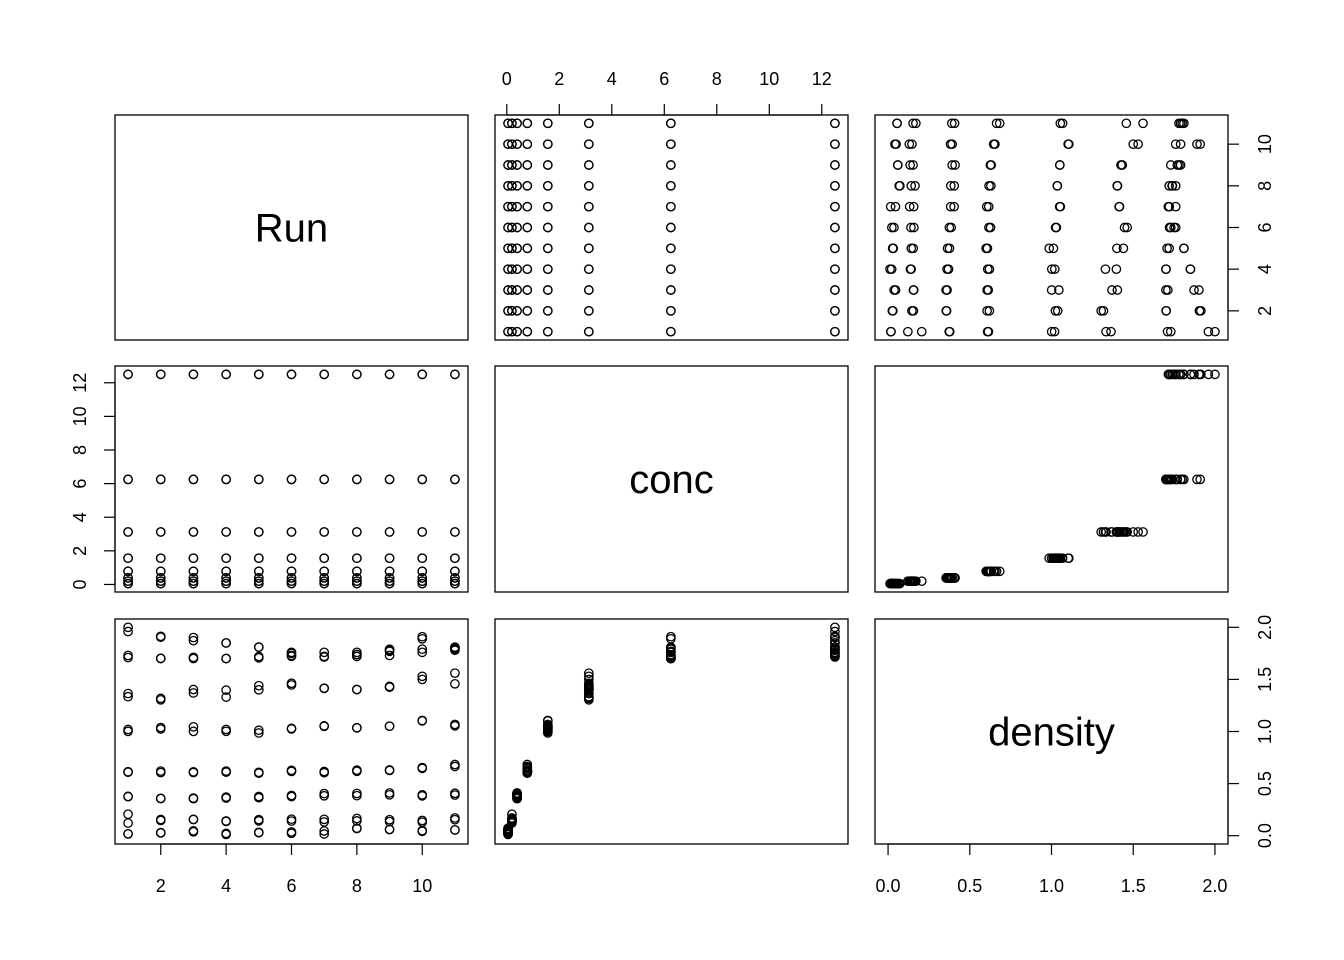 Image resolution: width=1344 pixels, height=960 pixels. What do you see at coordinates (1265, 269) in the screenshot?
I see `tick-label-Run: 4` at bounding box center [1265, 269].